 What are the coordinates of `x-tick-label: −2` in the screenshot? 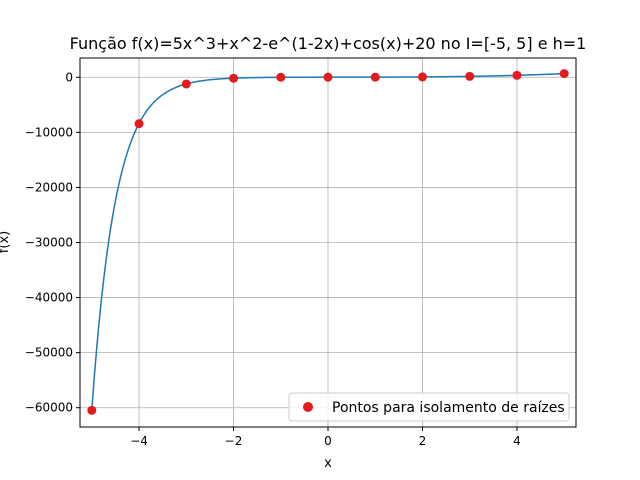 It's located at (234, 441).